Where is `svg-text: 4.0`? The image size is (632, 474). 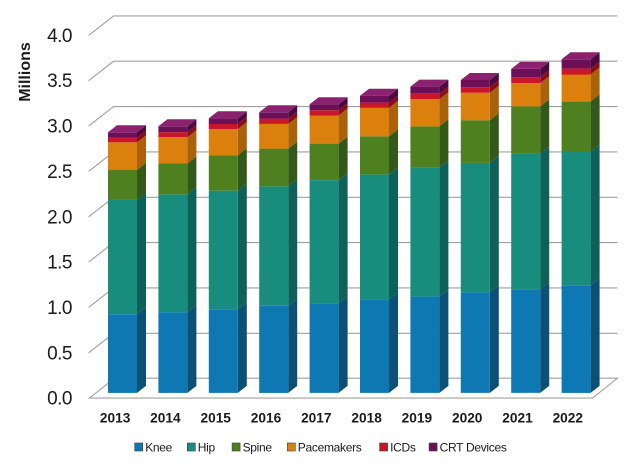 svg-text: 4.0 is located at coordinates (59, 36).